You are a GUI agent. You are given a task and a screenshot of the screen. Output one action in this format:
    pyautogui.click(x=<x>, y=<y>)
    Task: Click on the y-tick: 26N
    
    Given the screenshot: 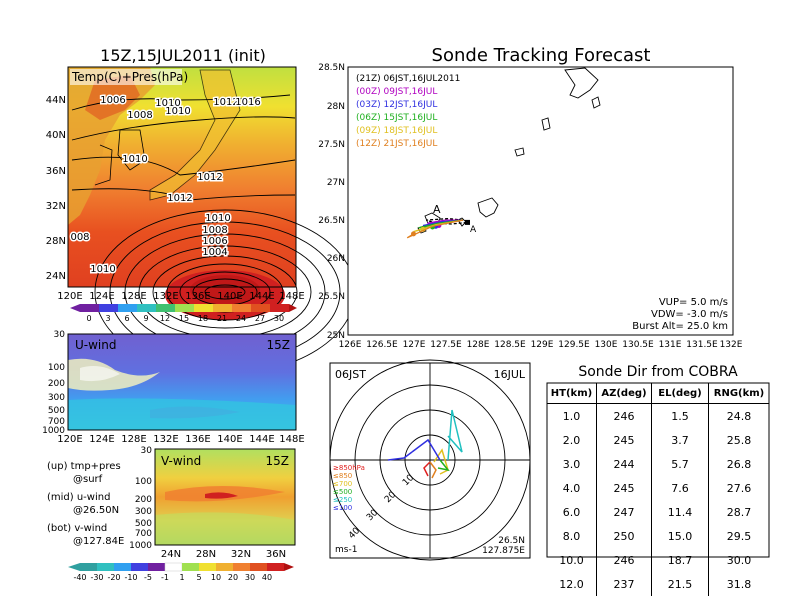 What is the action you would take?
    pyautogui.click(x=336, y=259)
    